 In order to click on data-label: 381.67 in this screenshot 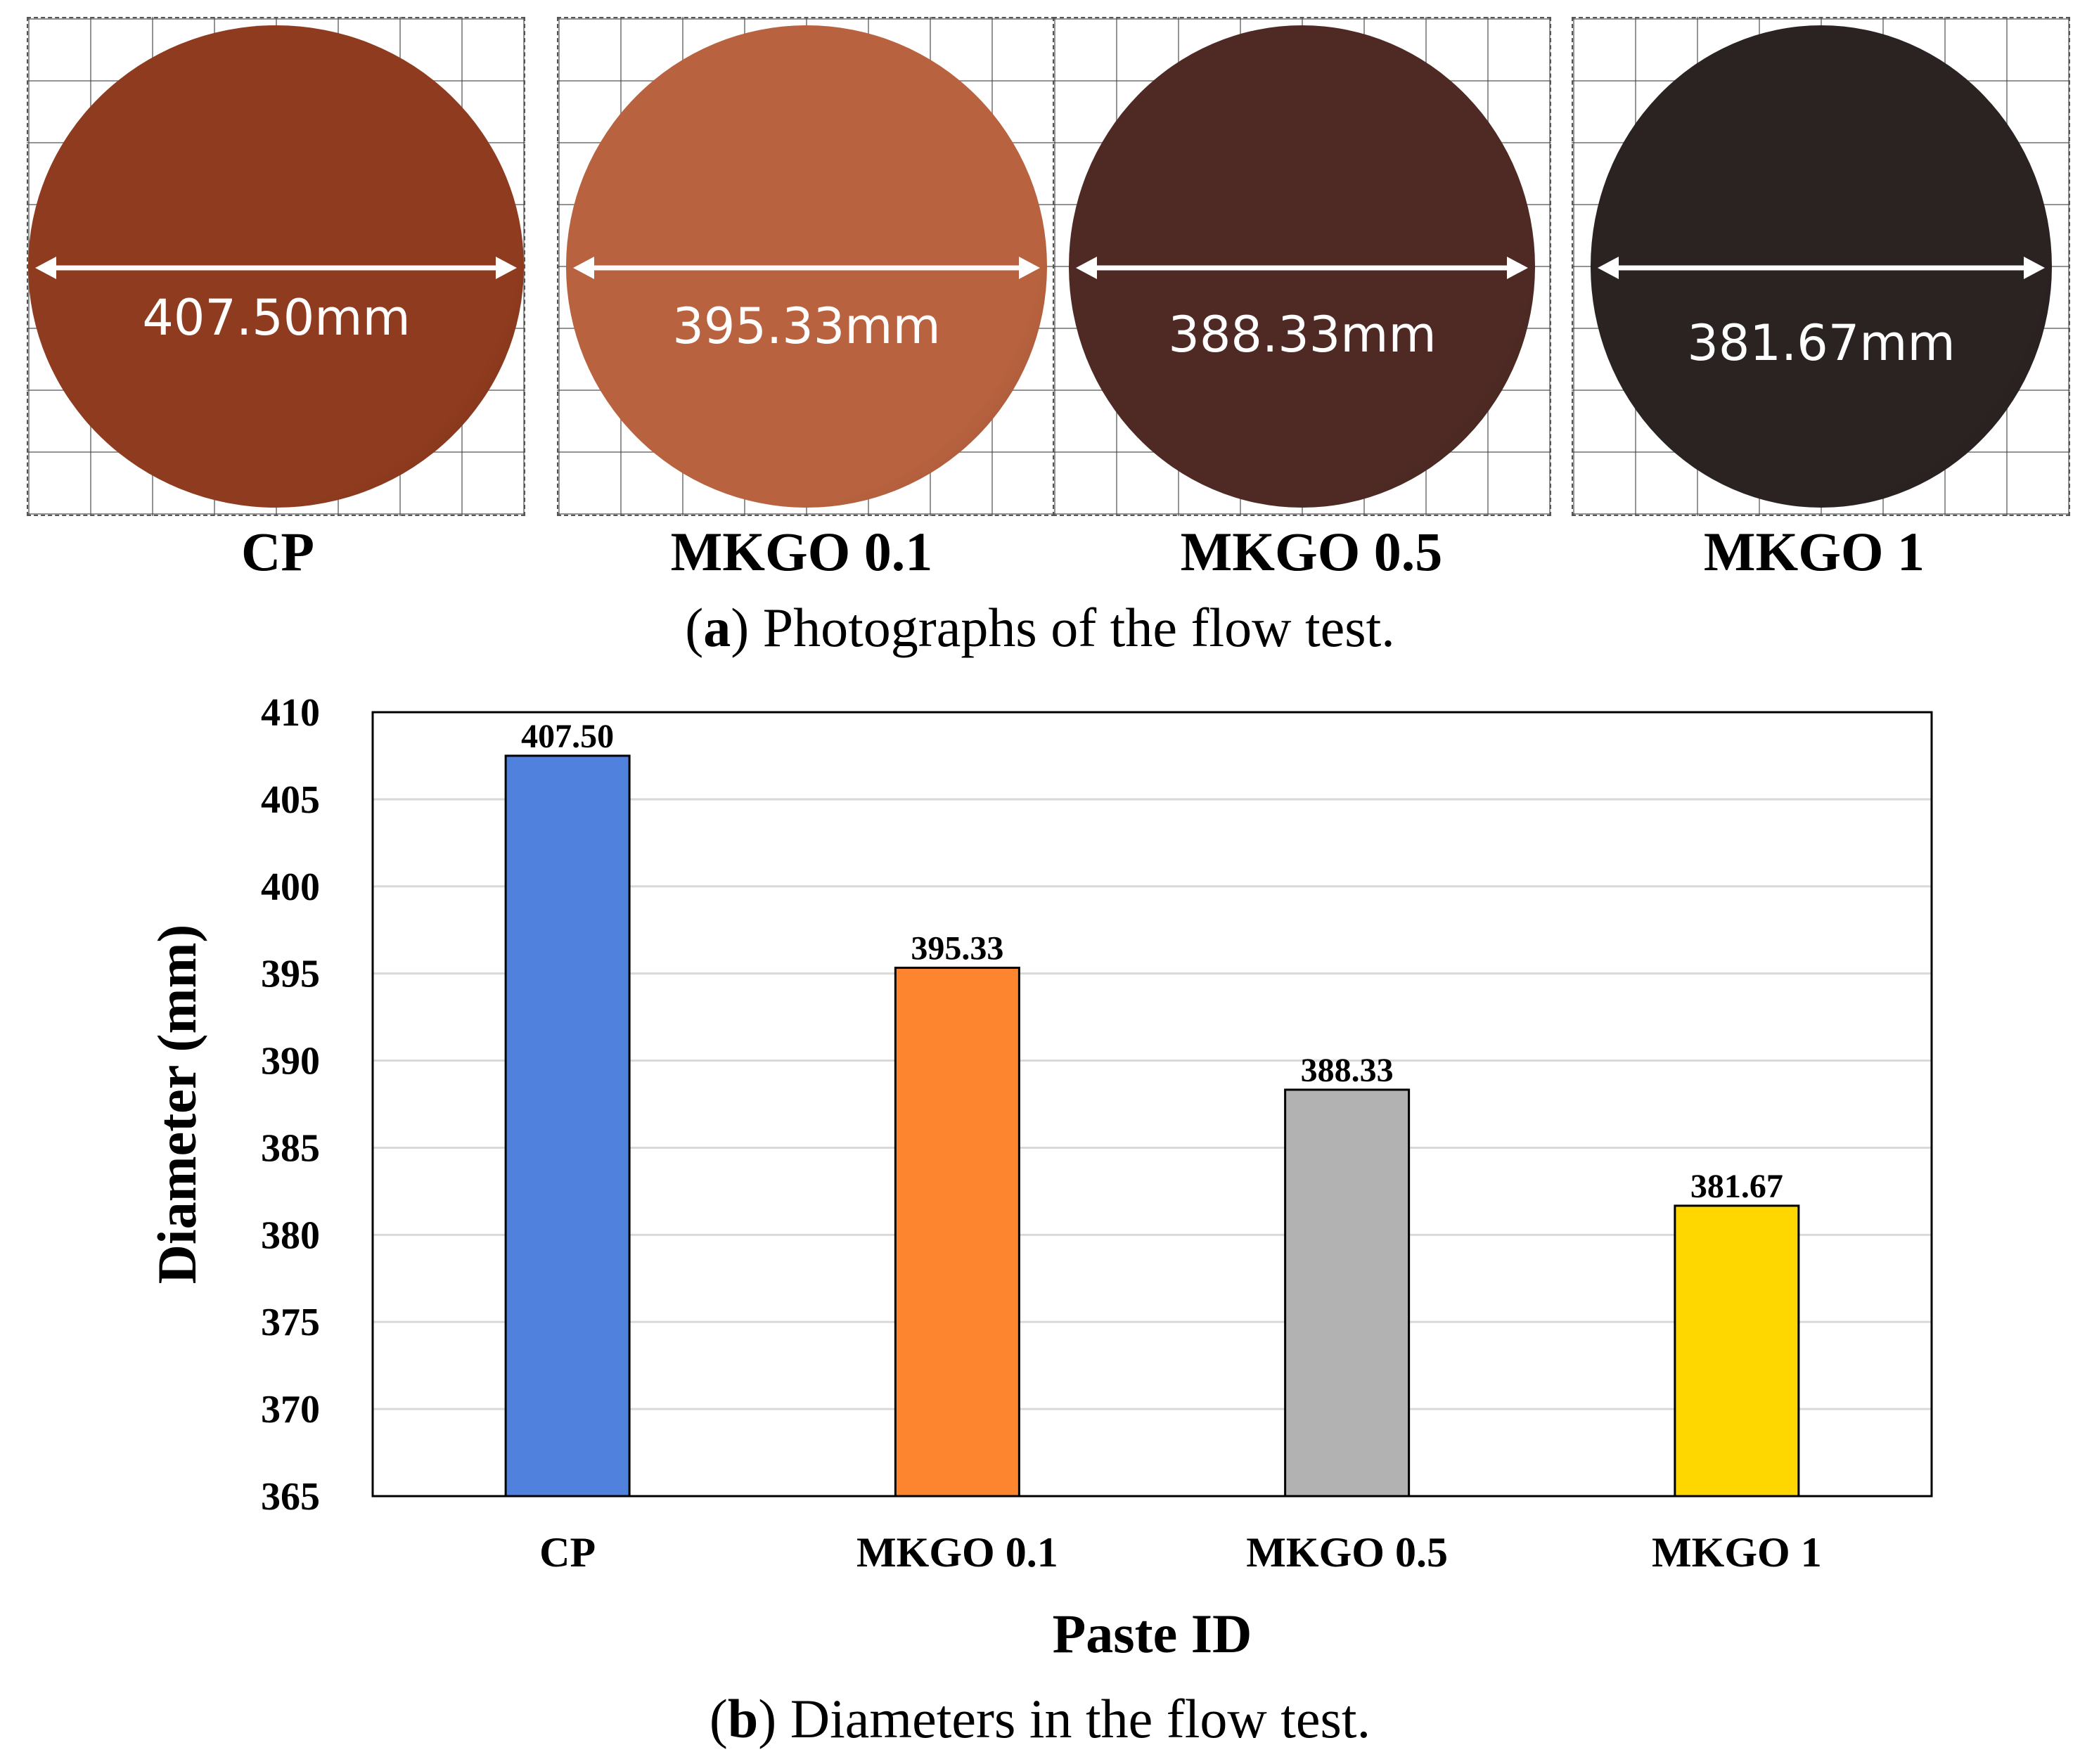, I will do `click(1736, 1186)`.